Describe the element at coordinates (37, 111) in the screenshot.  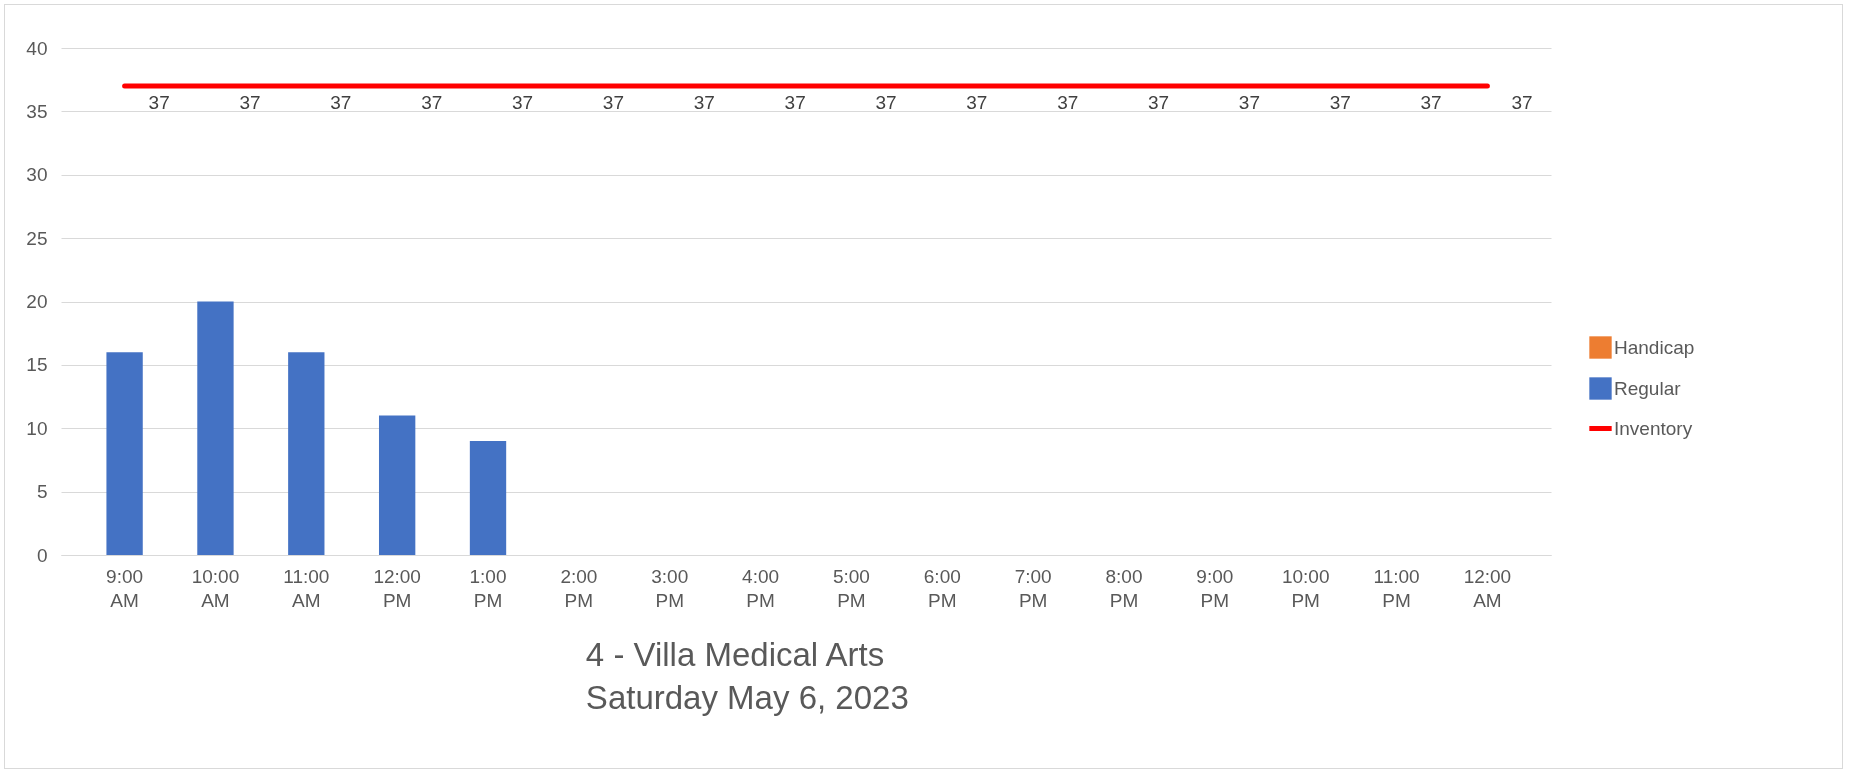
I see `y-tick-label: 35` at that location.